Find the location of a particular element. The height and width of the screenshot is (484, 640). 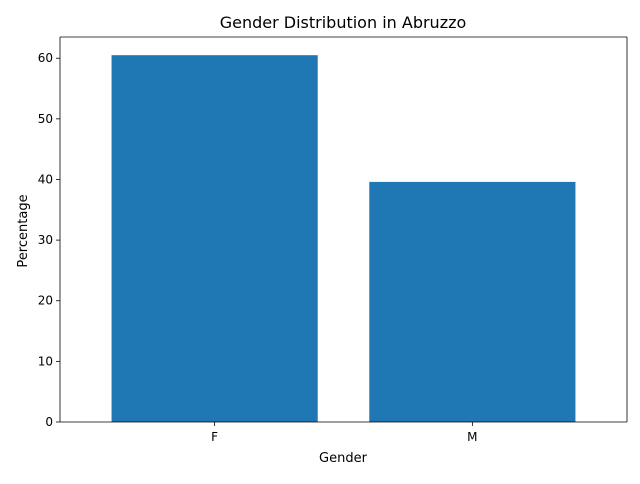

y-tick-label: 10 is located at coordinates (45, 361).